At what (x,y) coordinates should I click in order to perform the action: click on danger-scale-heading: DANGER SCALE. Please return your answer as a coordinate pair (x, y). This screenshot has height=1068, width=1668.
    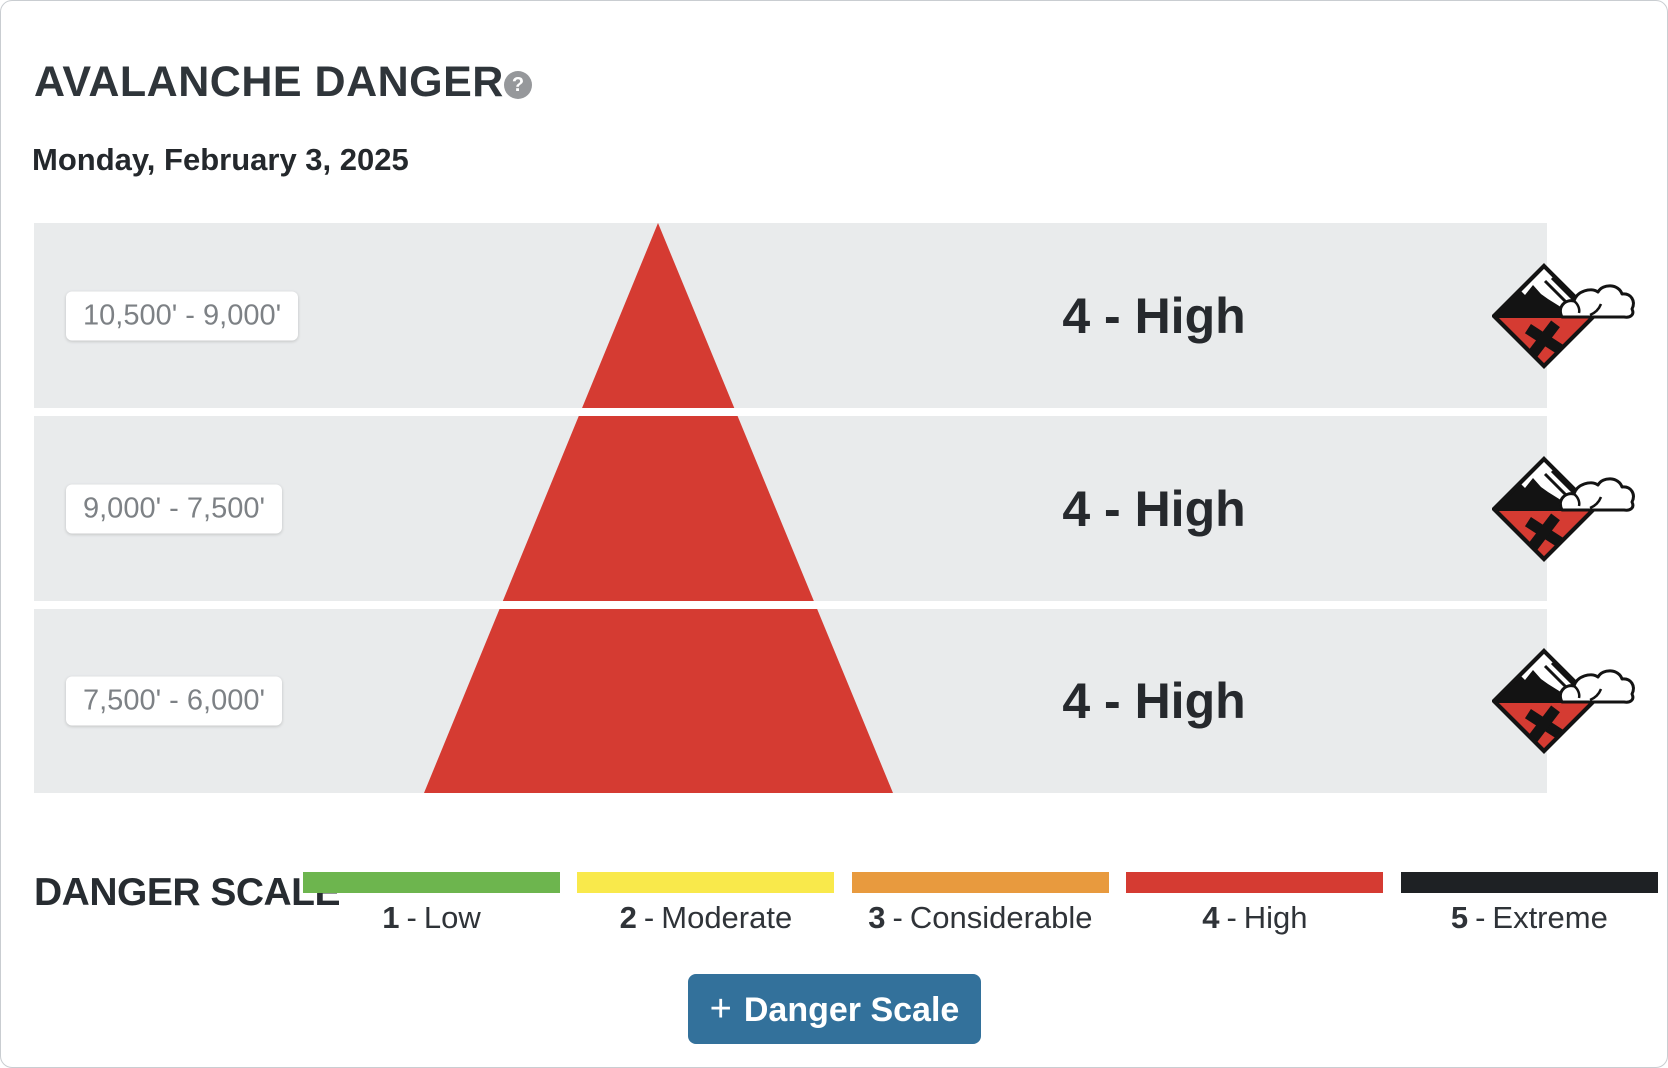
    Looking at the image, I should click on (187, 892).